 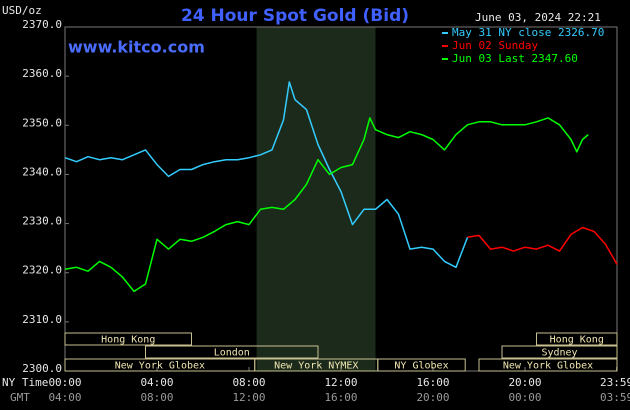 What do you see at coordinates (42, 73) in the screenshot?
I see `y-tick-label: 2360.0` at bounding box center [42, 73].